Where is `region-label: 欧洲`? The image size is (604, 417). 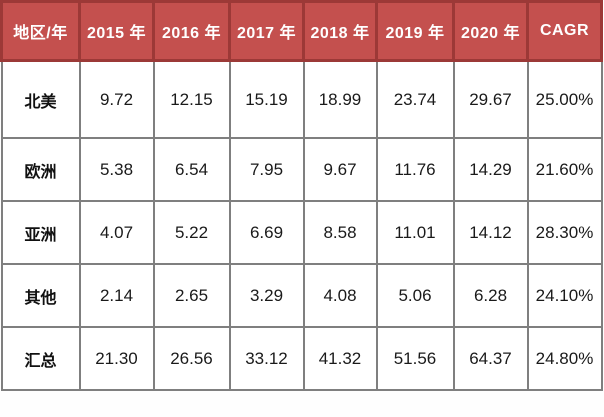
region-label: 欧洲 is located at coordinates (40, 169).